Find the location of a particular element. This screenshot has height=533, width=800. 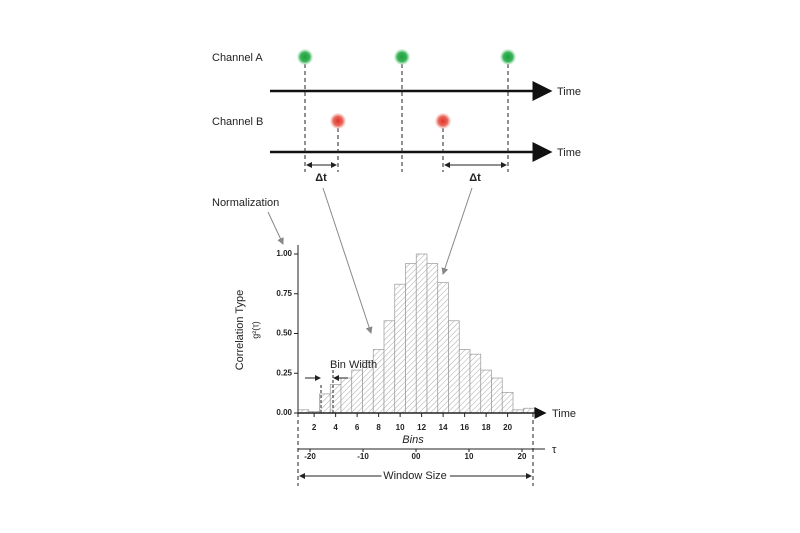

tau-tick-label: -20 is located at coordinates (310, 456).